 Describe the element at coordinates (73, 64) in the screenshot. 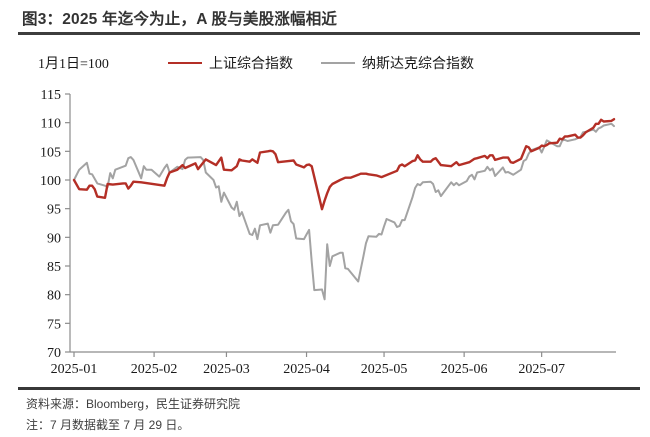

I see `index-base-note: 1月1日=100` at that location.